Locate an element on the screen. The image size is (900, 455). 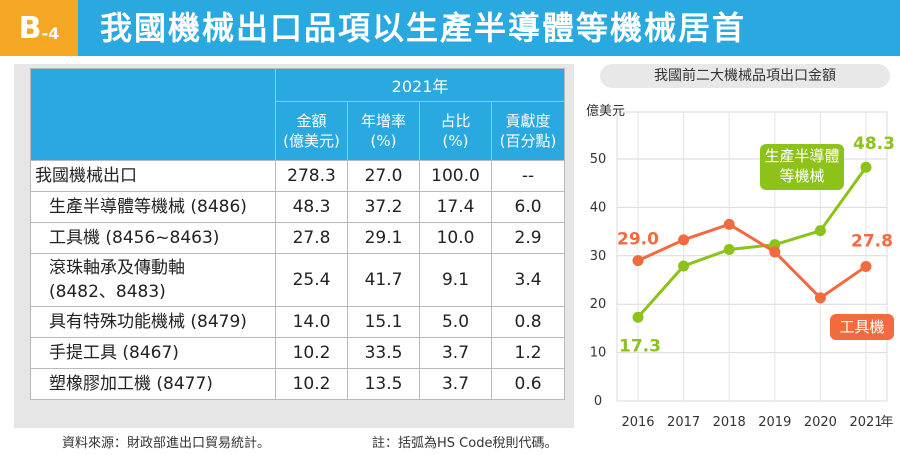
year-header: 2021年 is located at coordinates (420, 85).